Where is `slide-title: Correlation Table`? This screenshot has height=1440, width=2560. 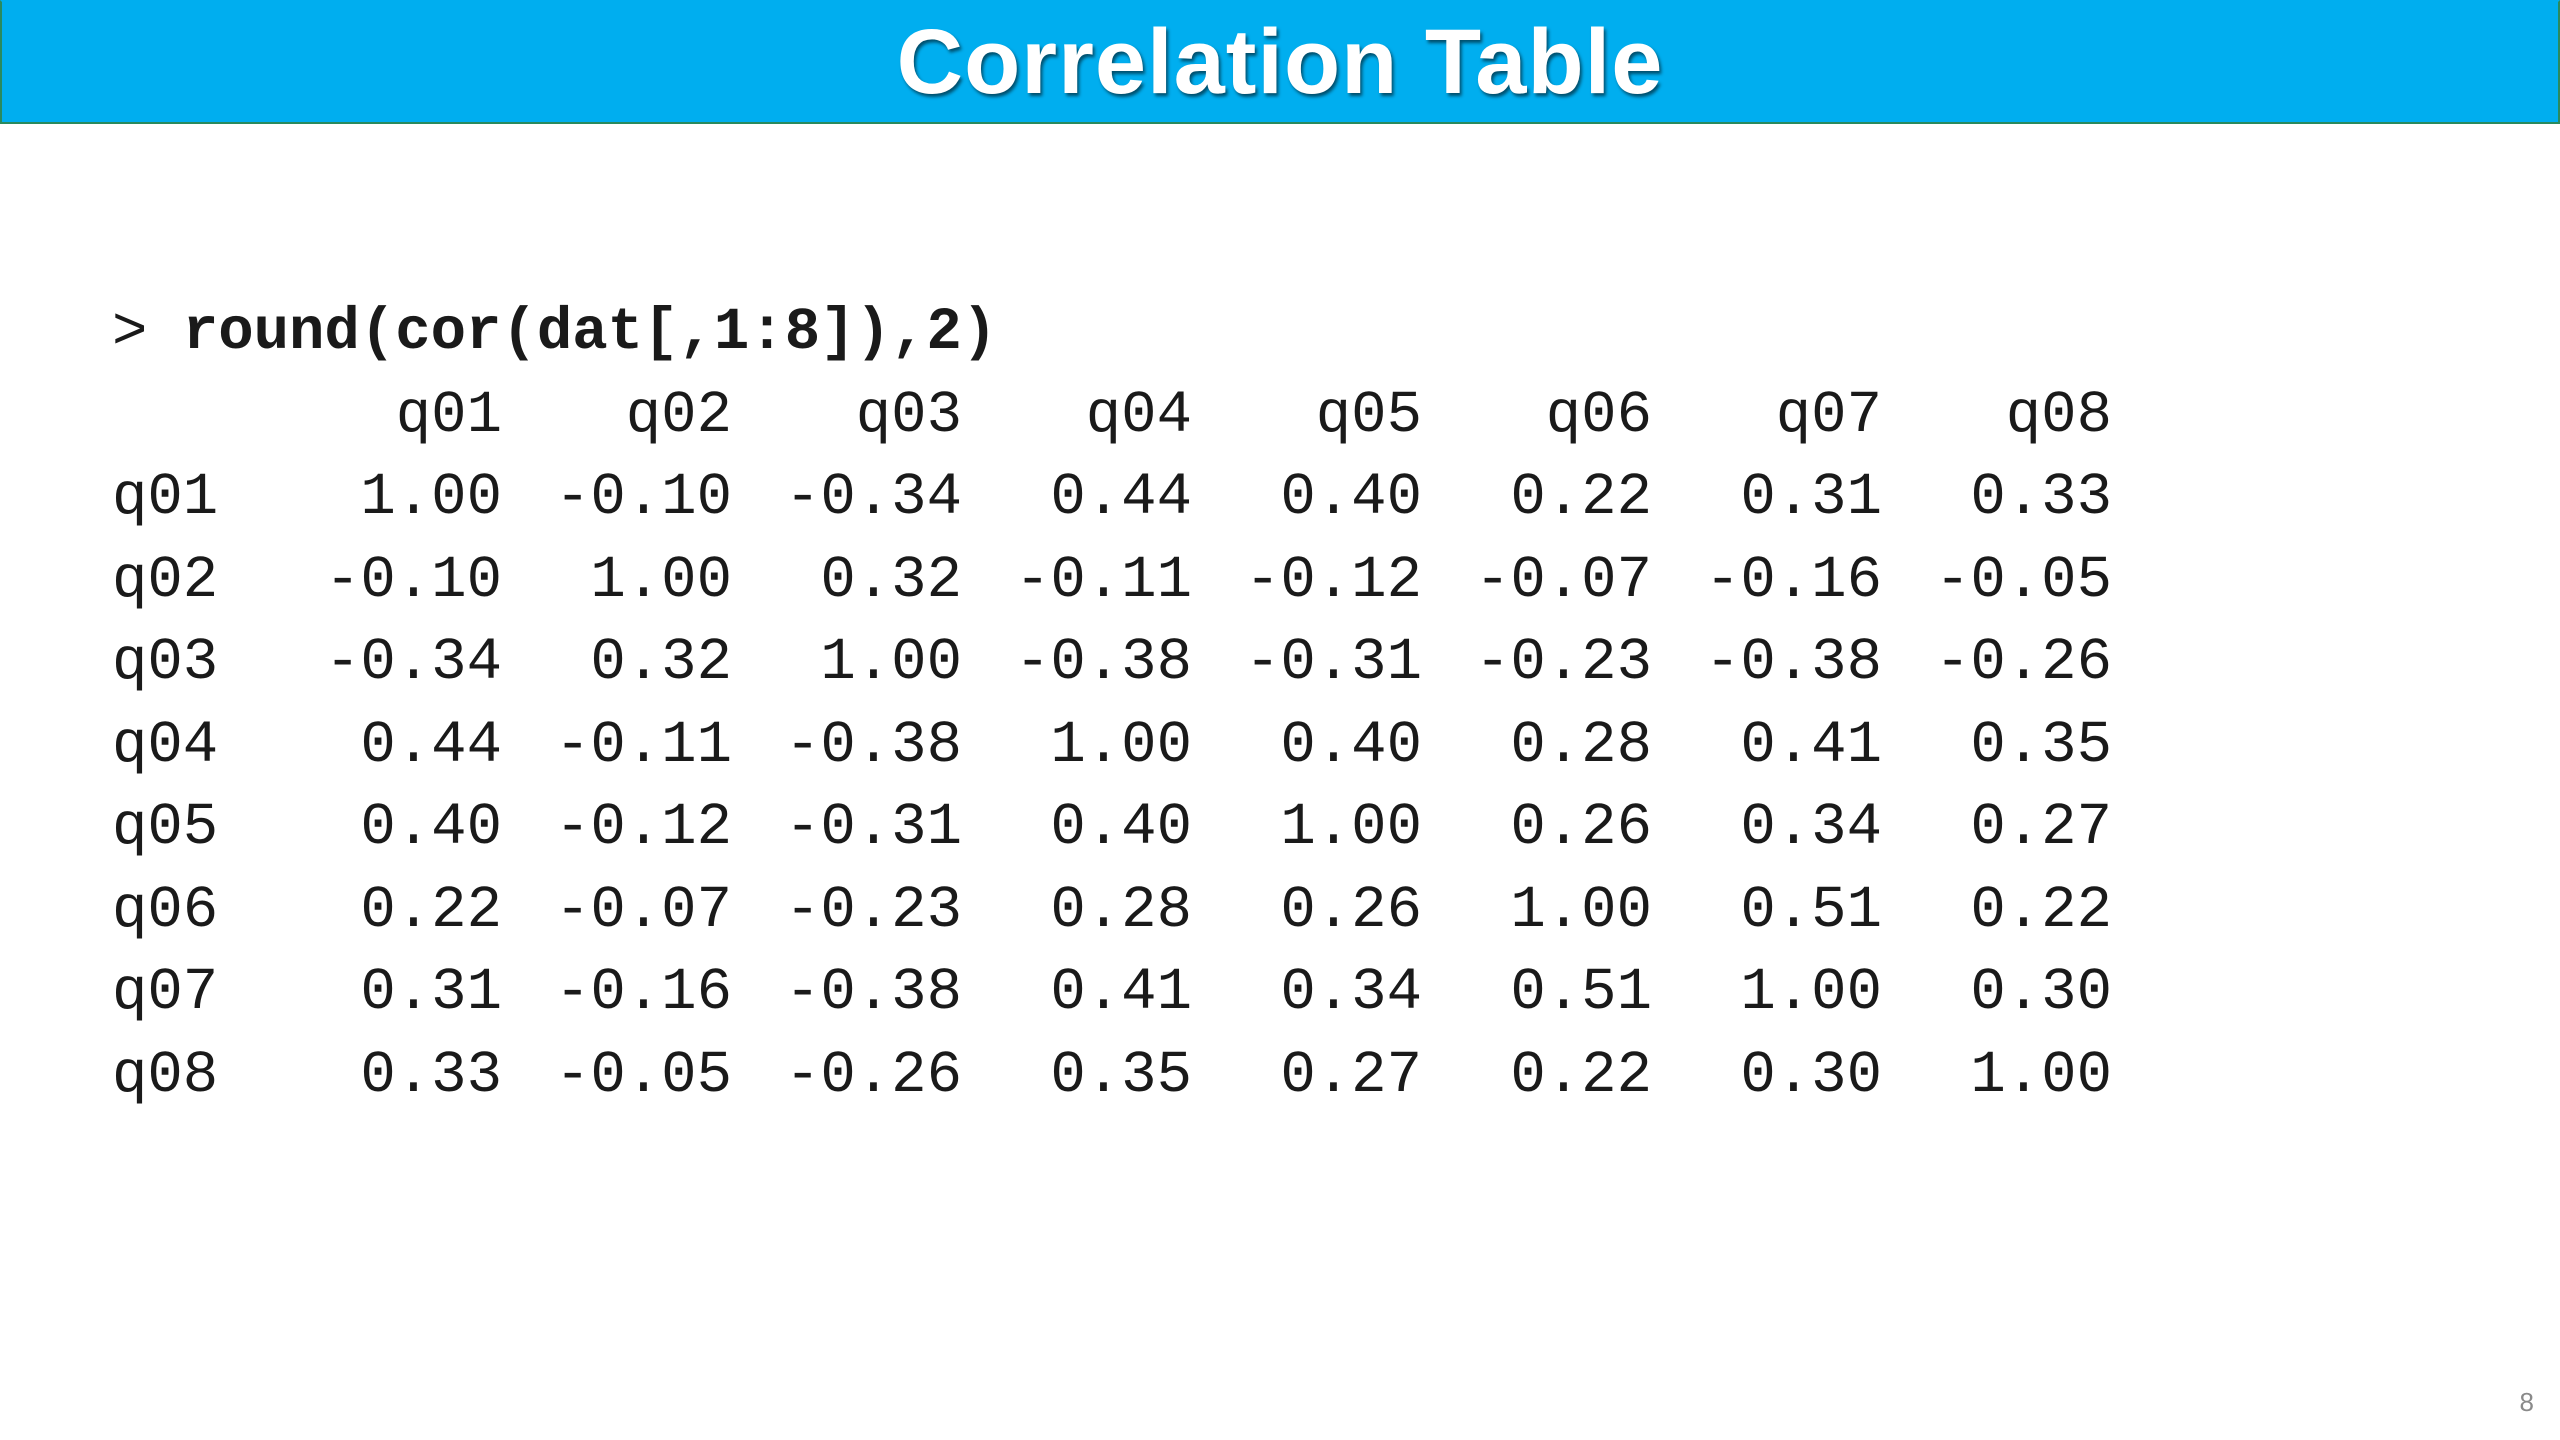
slide-title: Correlation Table is located at coordinates (1280, 62).